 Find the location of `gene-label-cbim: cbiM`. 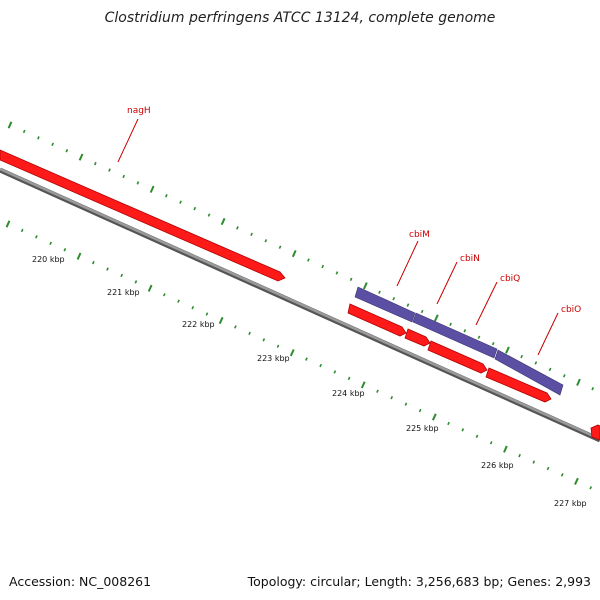

gene-label-cbim: cbiM is located at coordinates (419, 235).